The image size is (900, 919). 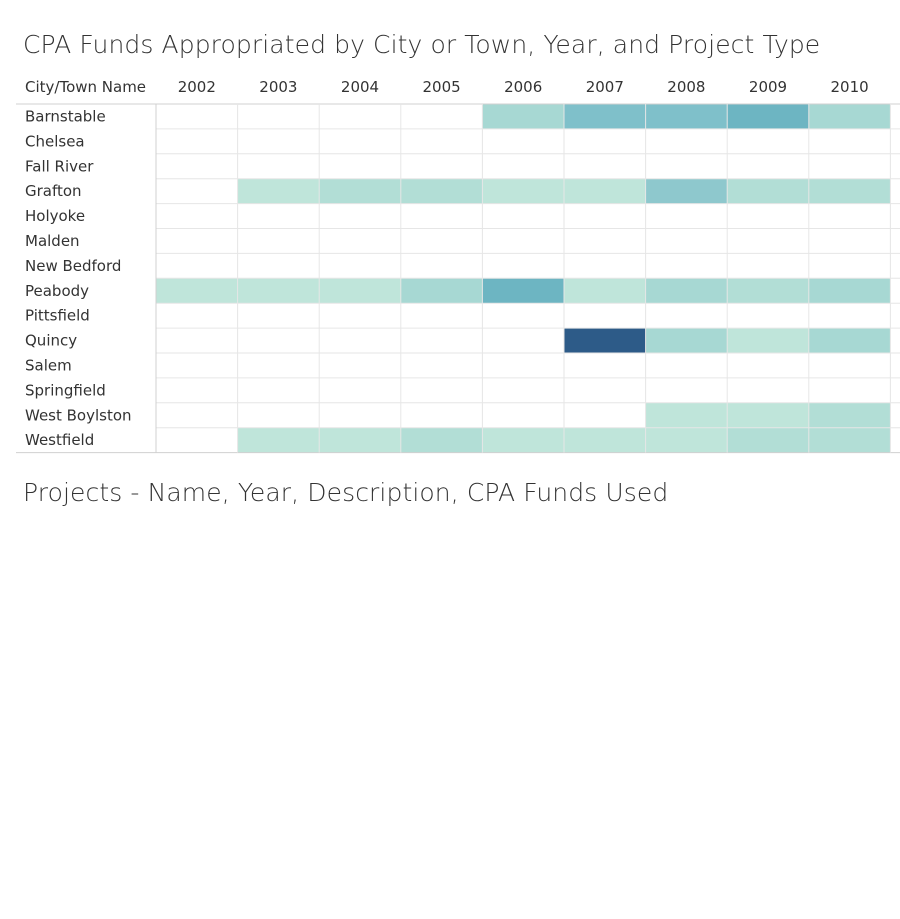 What do you see at coordinates (686, 87) in the screenshot?
I see `column-header-2008: 2008` at bounding box center [686, 87].